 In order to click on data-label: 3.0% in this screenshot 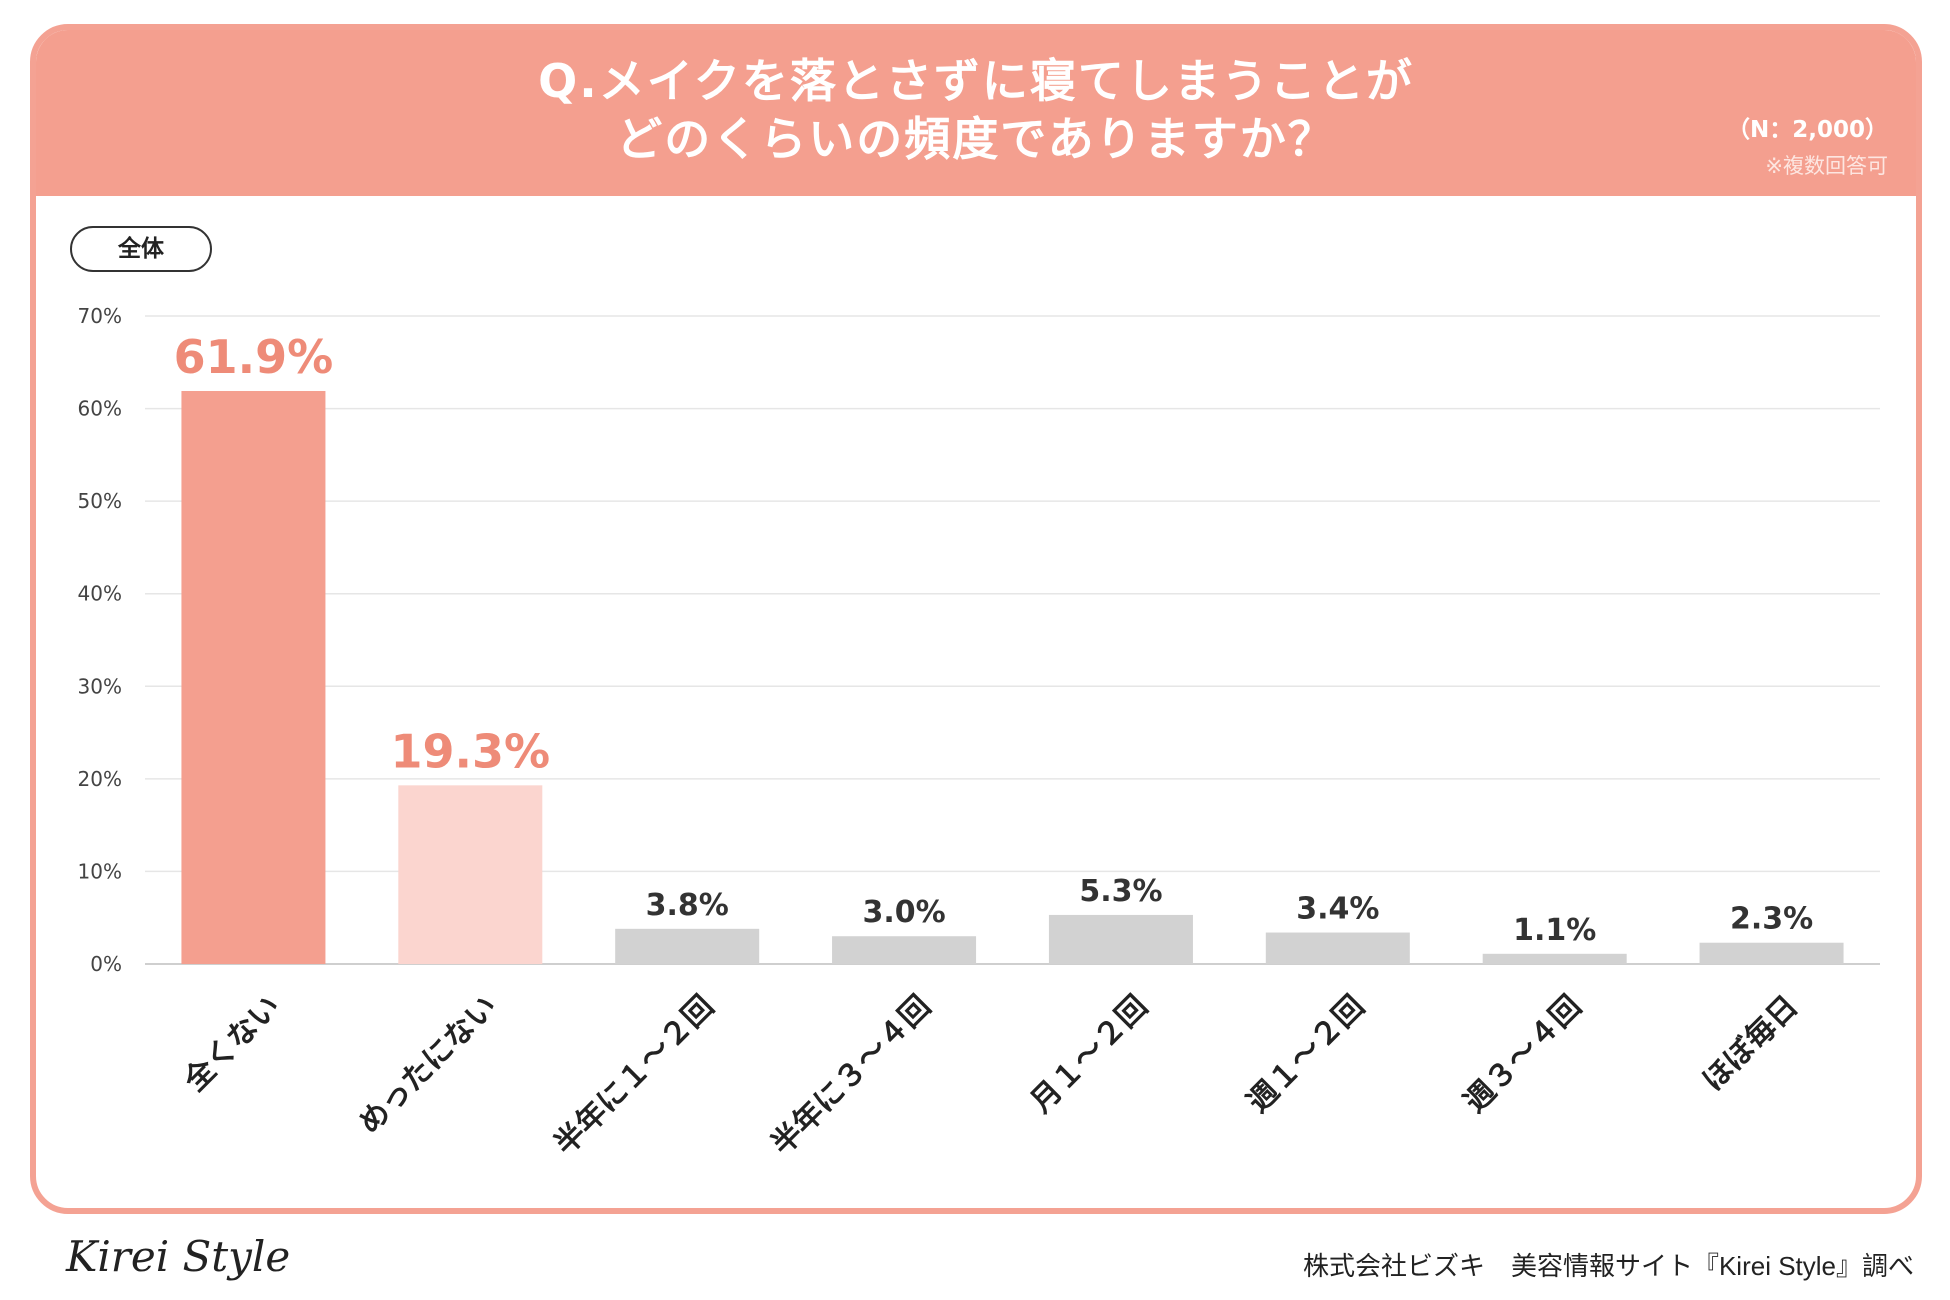, I will do `click(903, 912)`.